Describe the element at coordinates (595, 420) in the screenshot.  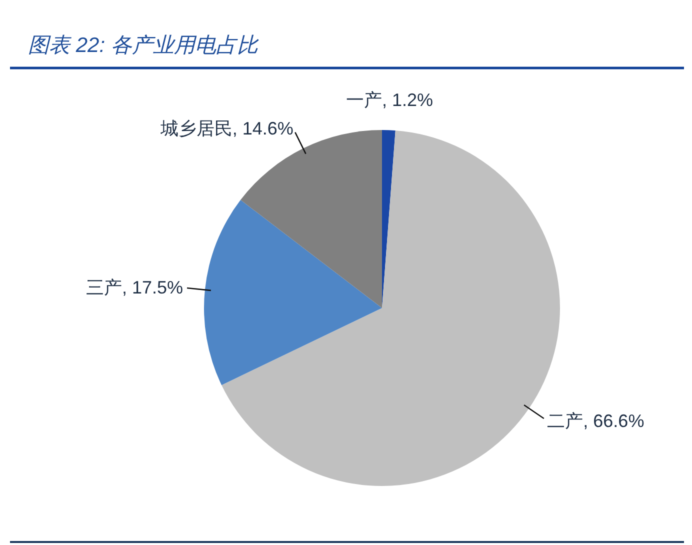
I see `slice-label: 二产, 66.6%` at that location.